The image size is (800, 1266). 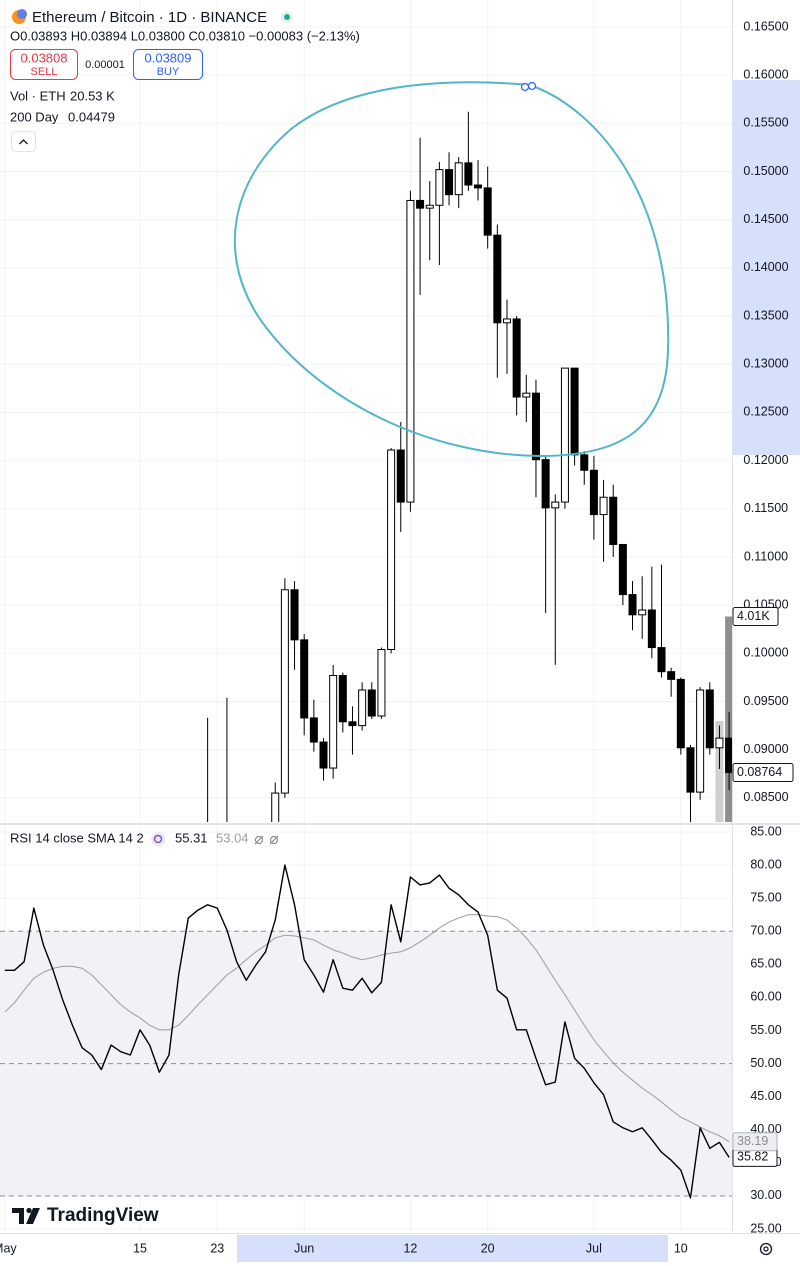 What do you see at coordinates (765, 26) in the screenshot?
I see `y-tick-label: 0.16500` at bounding box center [765, 26].